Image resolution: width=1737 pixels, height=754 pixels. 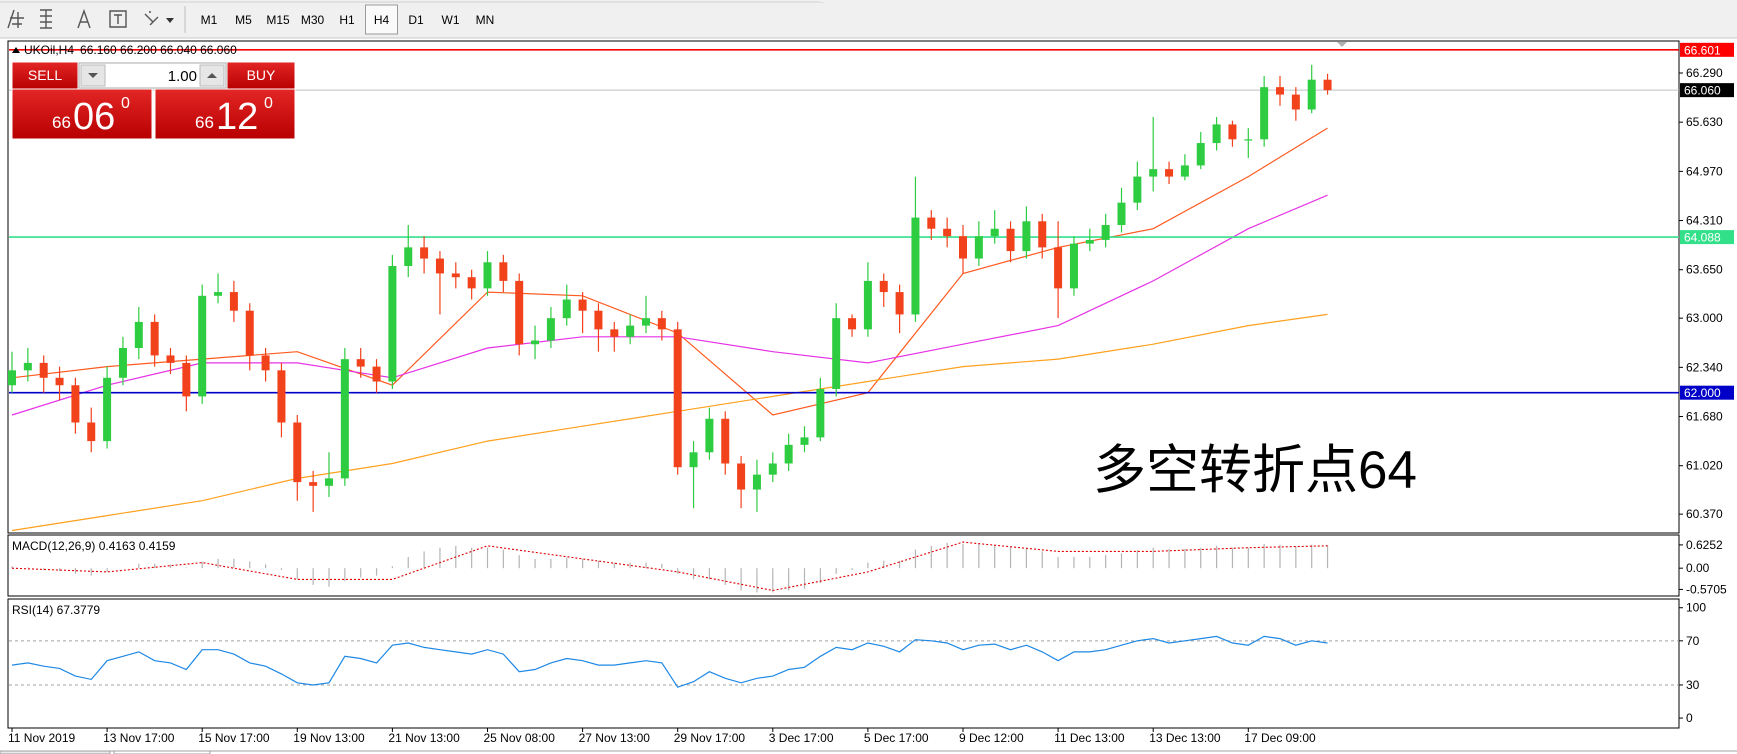 I want to click on y-tick-label: 65.630, so click(x=1704, y=122).